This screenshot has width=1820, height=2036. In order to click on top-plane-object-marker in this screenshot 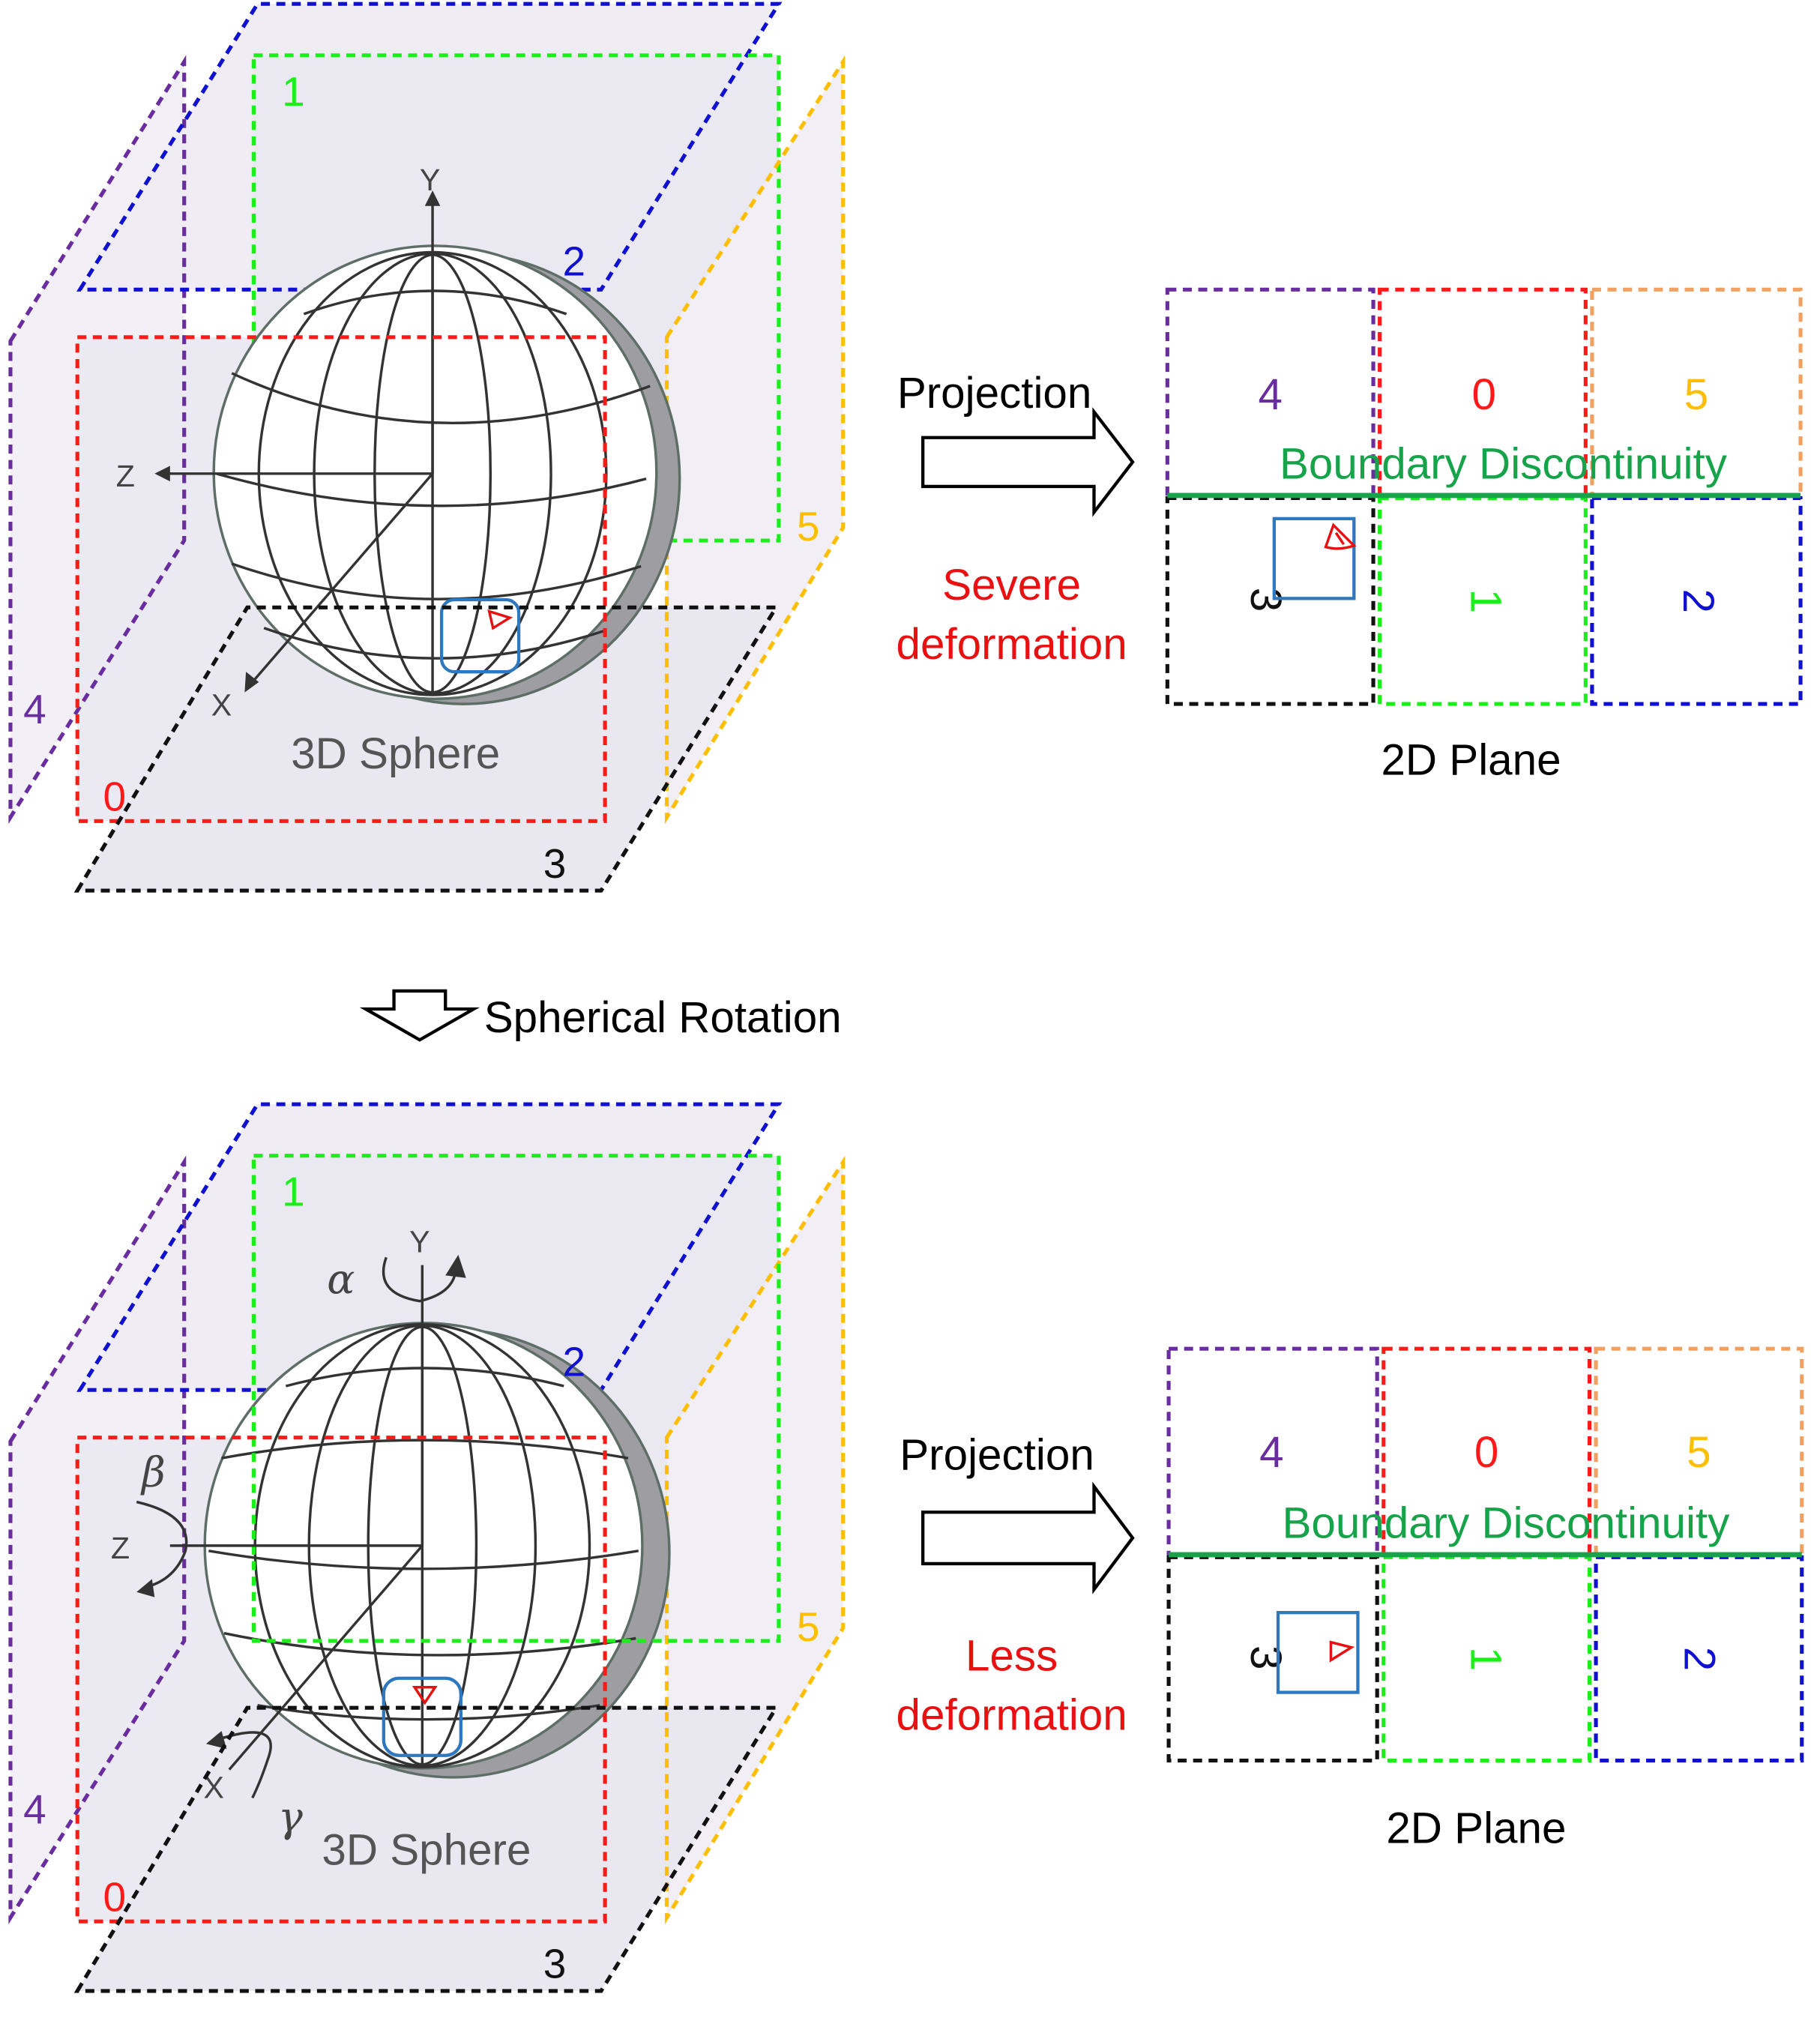, I will do `click(1340, 536)`.